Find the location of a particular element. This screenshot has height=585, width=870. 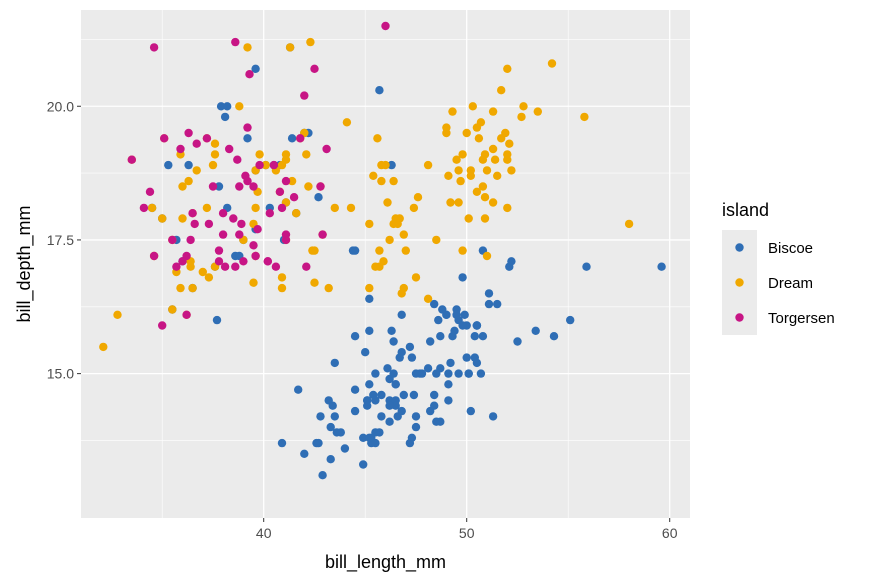

y-tick-label: 15.0 is located at coordinates (60, 374).